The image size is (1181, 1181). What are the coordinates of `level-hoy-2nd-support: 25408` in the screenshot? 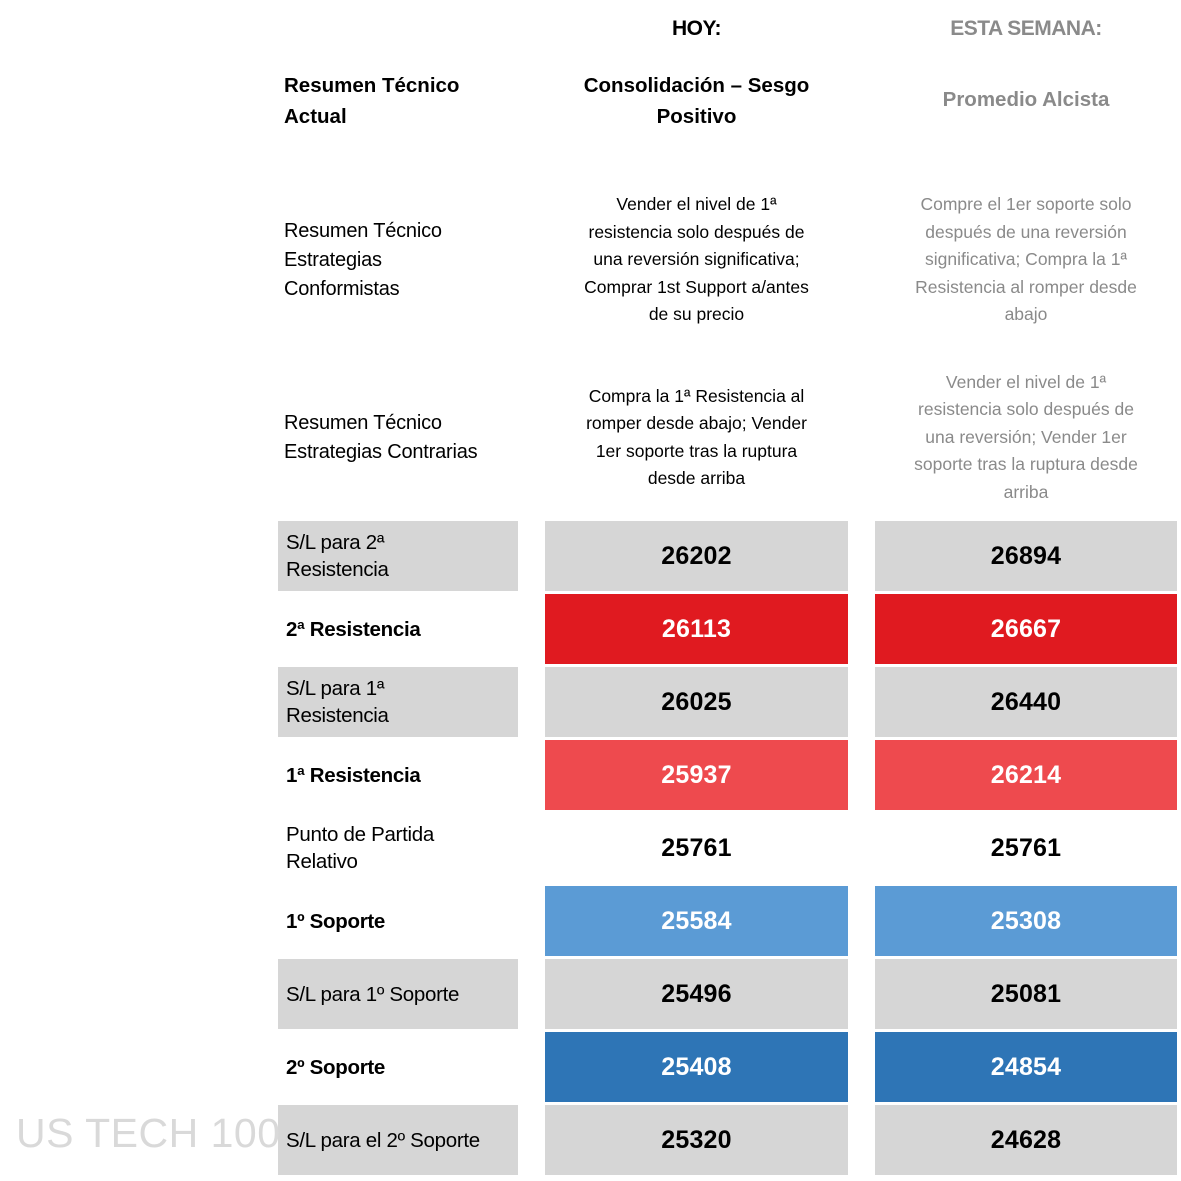 It's located at (696, 1067).